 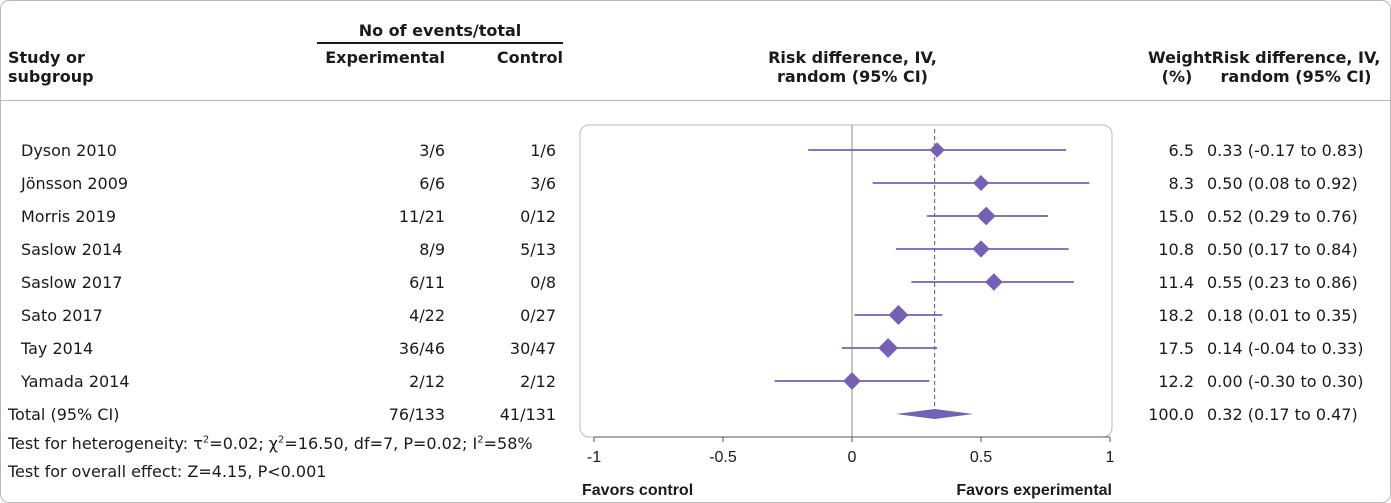 What do you see at coordinates (543, 150) in the screenshot?
I see `control-count: 1/6` at bounding box center [543, 150].